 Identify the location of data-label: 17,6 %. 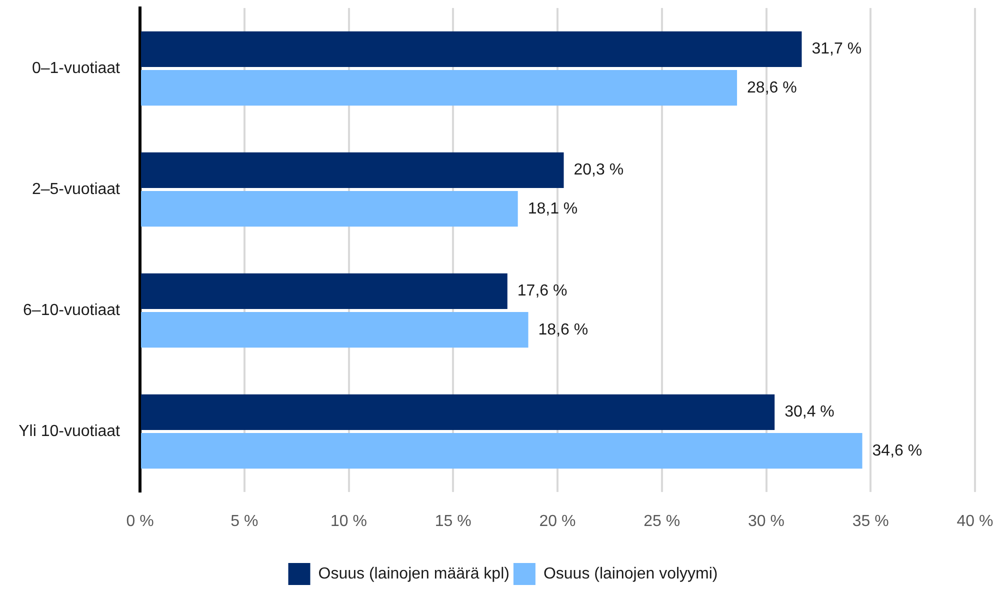
(542, 291).